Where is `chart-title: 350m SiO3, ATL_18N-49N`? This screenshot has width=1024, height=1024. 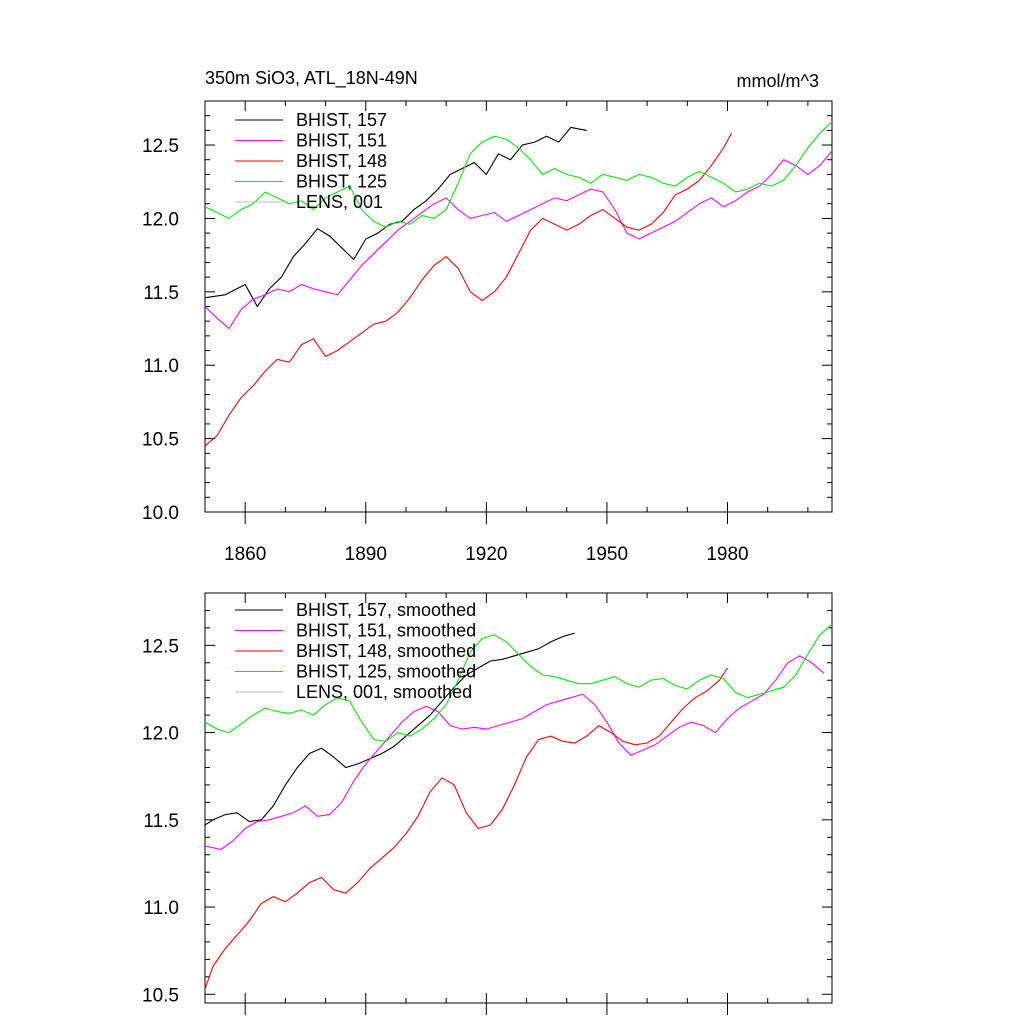 chart-title: 350m SiO3, ATL_18N-49N is located at coordinates (311, 78).